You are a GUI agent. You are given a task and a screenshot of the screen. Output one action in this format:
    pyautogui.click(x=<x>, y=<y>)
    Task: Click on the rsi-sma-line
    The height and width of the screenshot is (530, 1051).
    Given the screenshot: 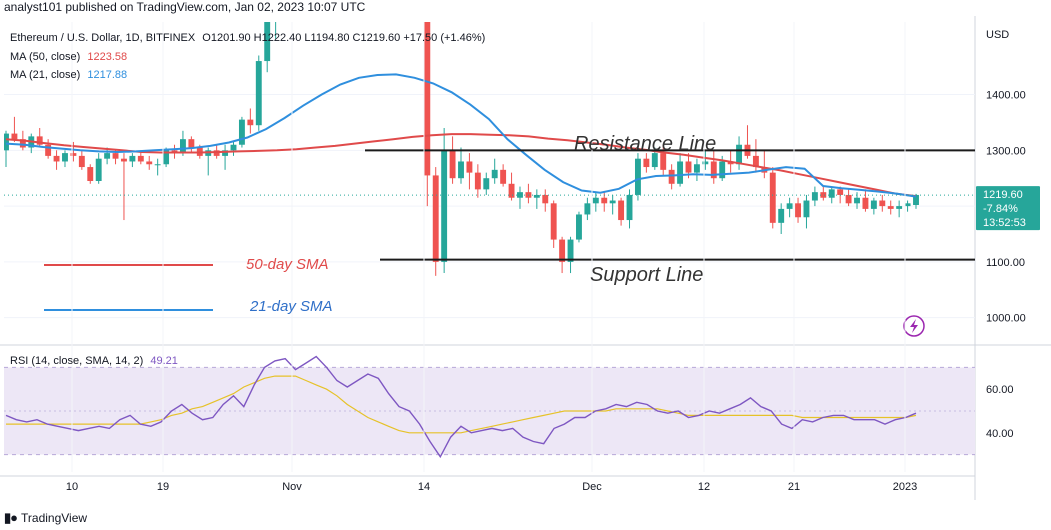 What is the action you would take?
    pyautogui.click(x=461, y=404)
    